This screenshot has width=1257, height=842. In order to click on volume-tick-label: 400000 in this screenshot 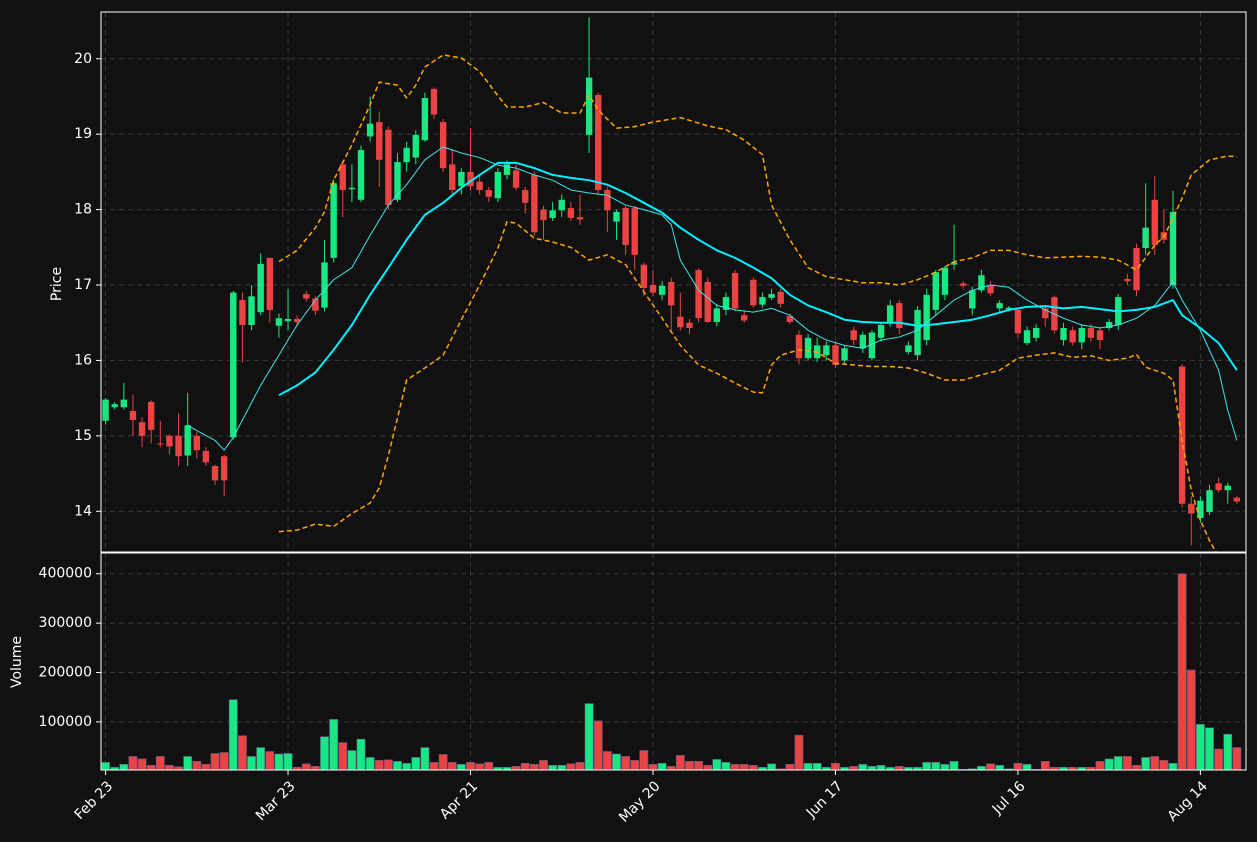, I will do `click(65, 574)`.